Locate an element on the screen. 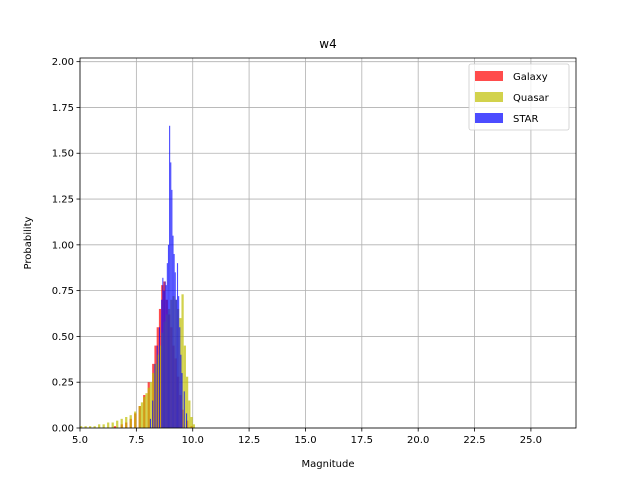 The image size is (640, 480). x-tick-label: 10.0 is located at coordinates (193, 440).